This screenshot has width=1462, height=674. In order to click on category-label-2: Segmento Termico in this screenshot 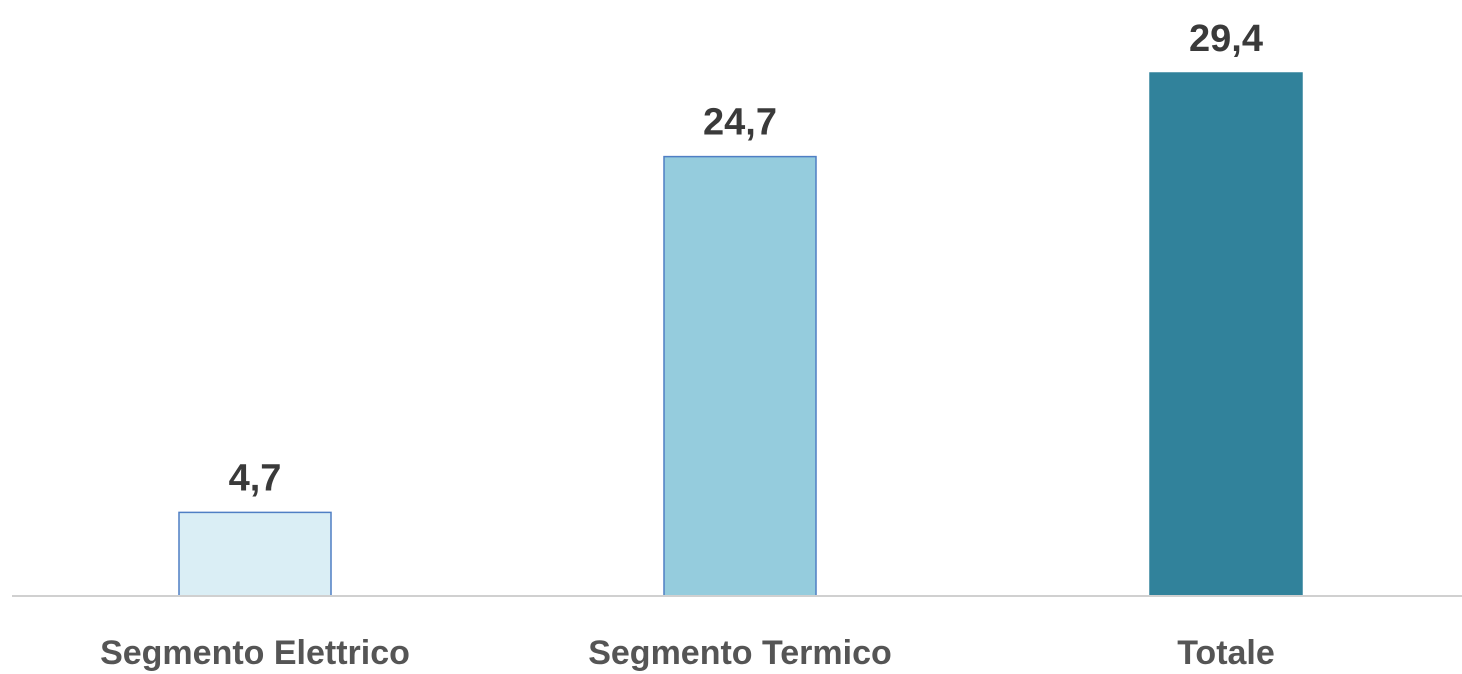, I will do `click(740, 653)`.